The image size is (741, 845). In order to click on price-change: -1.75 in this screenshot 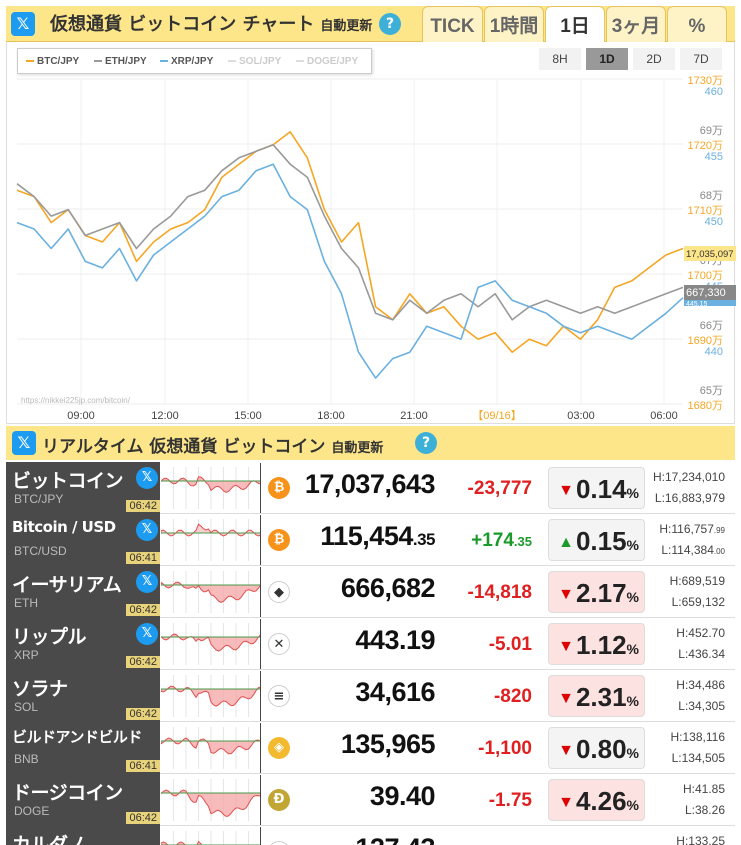, I will do `click(510, 800)`.